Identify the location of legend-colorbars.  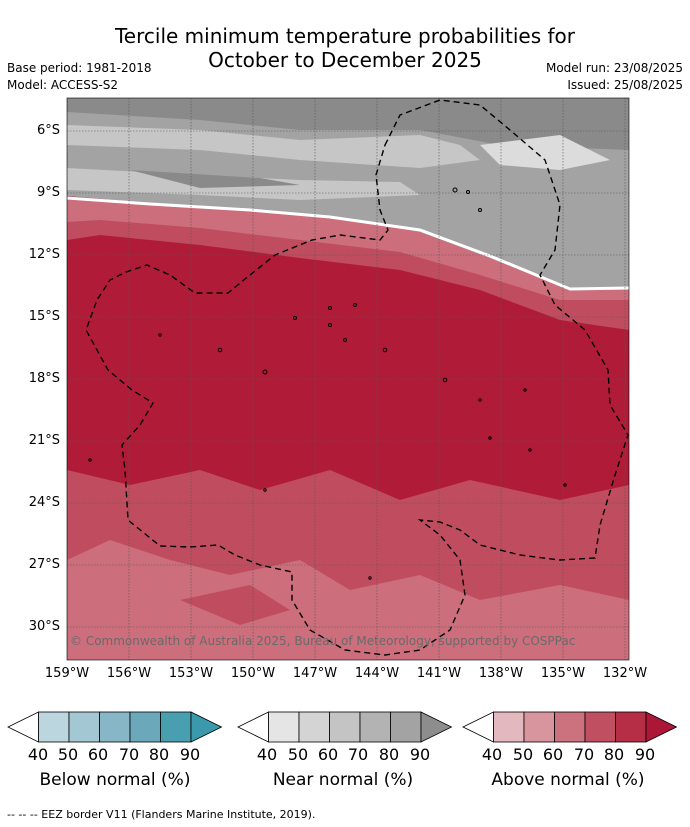
(342, 727).